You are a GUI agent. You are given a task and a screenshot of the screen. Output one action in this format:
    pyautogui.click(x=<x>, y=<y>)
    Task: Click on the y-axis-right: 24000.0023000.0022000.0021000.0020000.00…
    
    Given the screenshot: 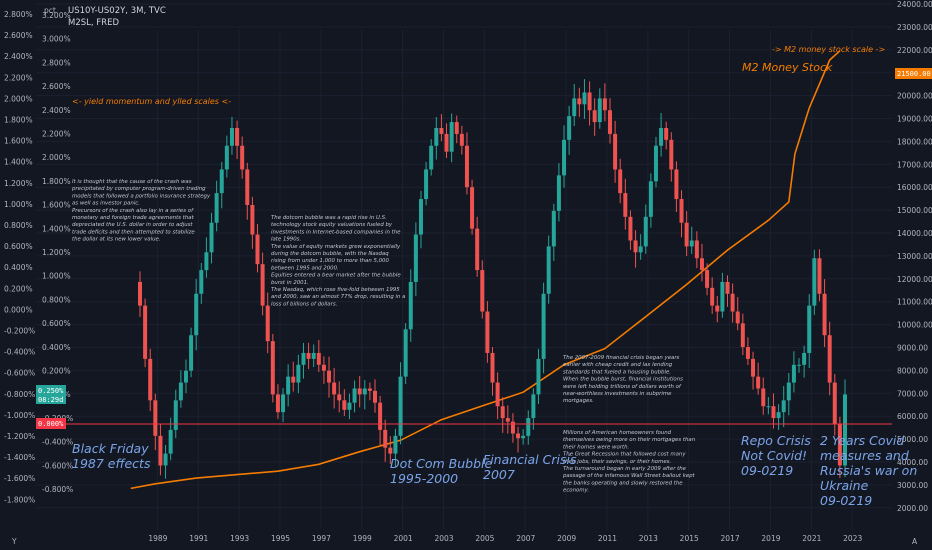 What is the action you would take?
    pyautogui.click(x=914, y=256)
    